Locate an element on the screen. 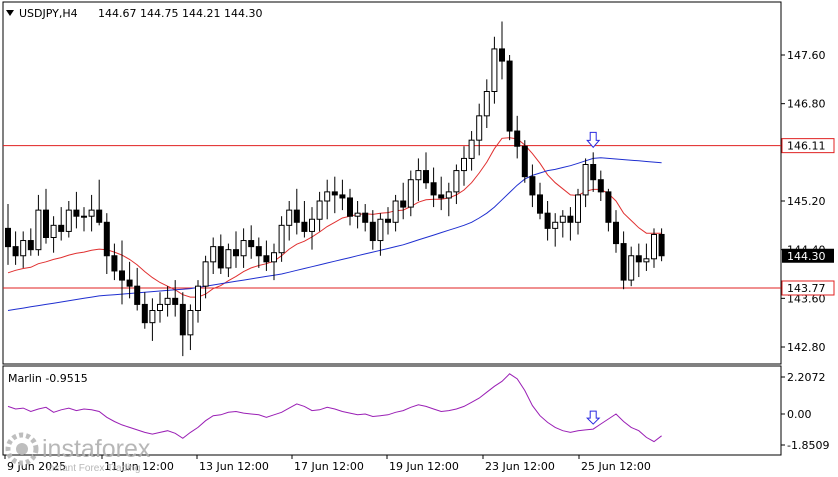  current-price-label: 144.30 is located at coordinates (806, 256).